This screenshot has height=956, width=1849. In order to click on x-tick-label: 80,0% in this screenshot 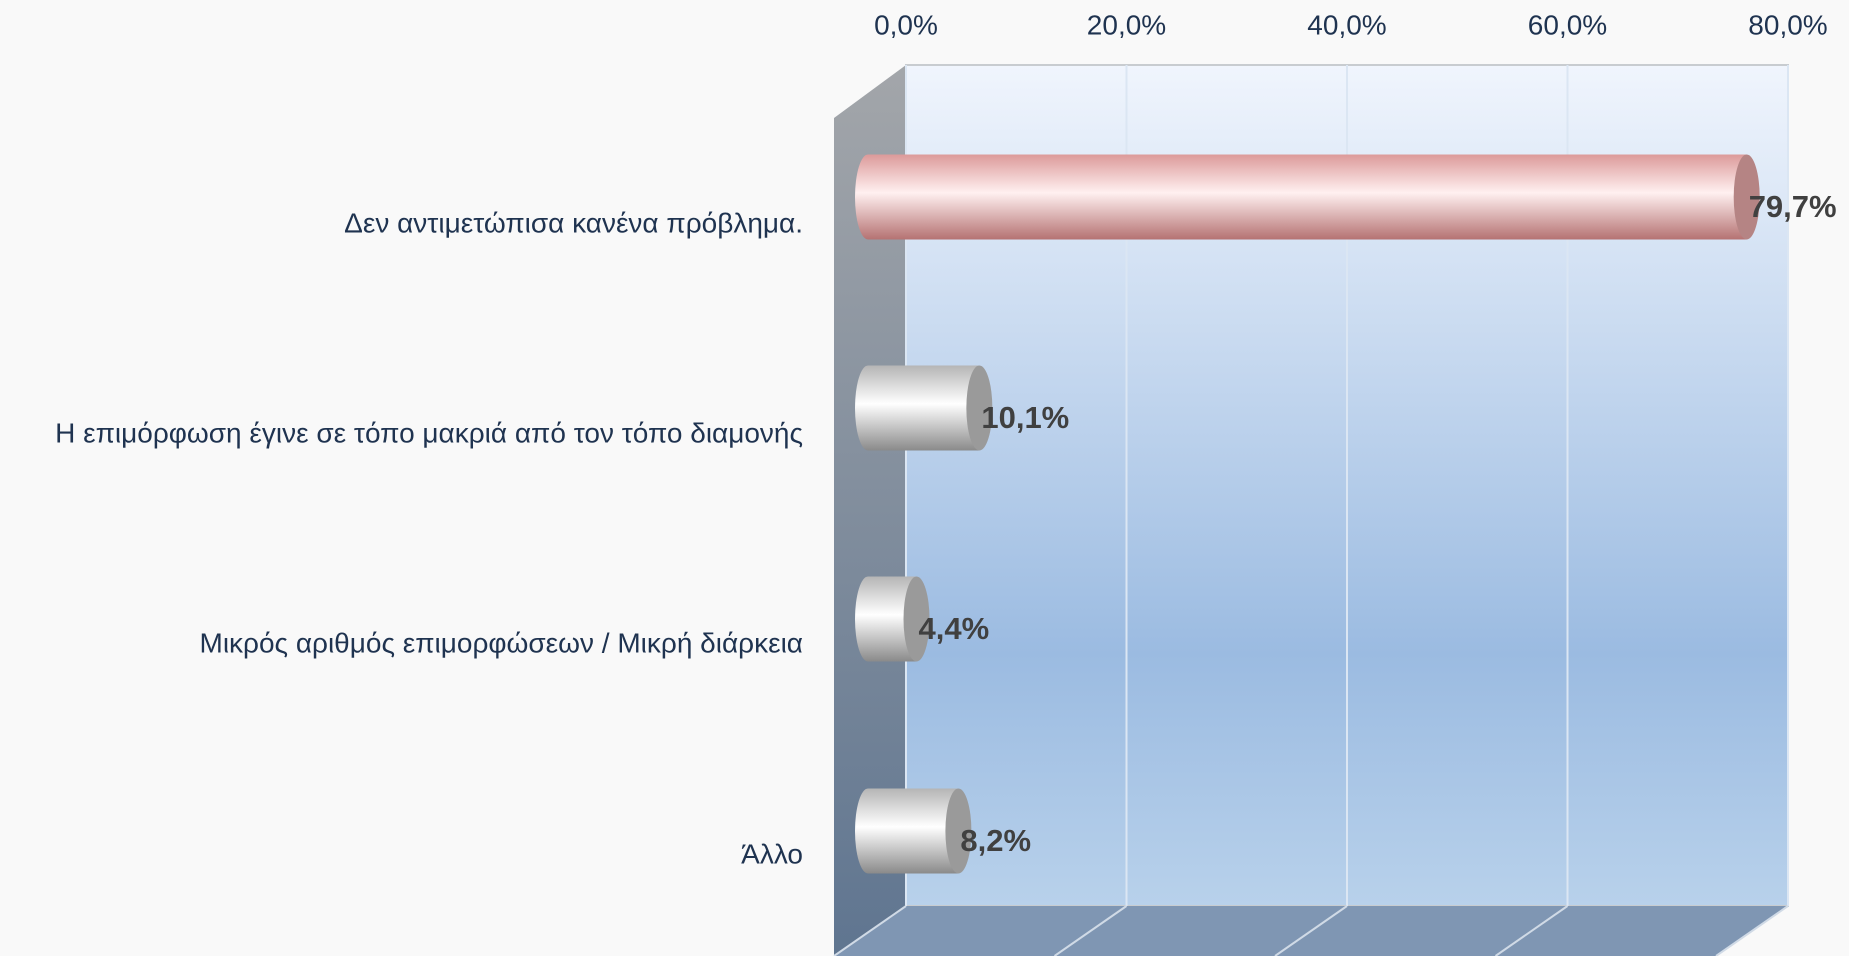, I will do `click(1787, 24)`.